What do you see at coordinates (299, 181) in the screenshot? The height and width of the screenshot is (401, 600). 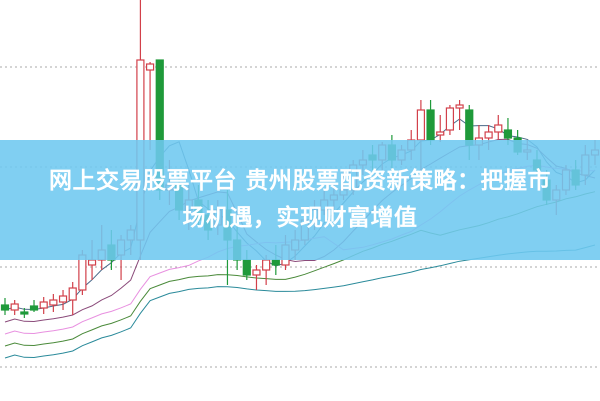 I see `title-line-1: 网上交易股票平台 贵州股票配资新策略：把握市` at bounding box center [299, 181].